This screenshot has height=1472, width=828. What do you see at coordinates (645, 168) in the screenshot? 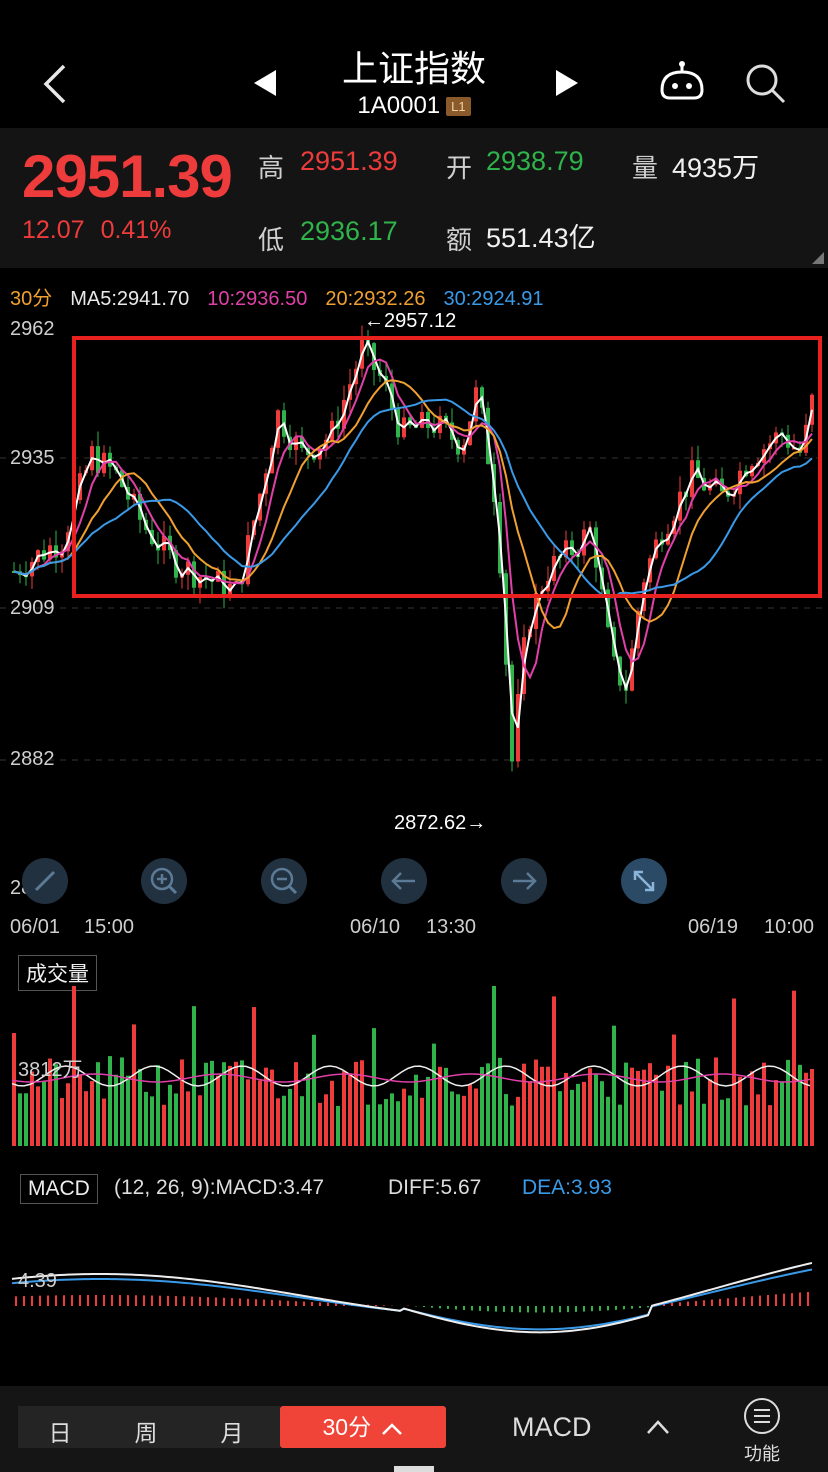
I see `volume-label: 量` at bounding box center [645, 168].